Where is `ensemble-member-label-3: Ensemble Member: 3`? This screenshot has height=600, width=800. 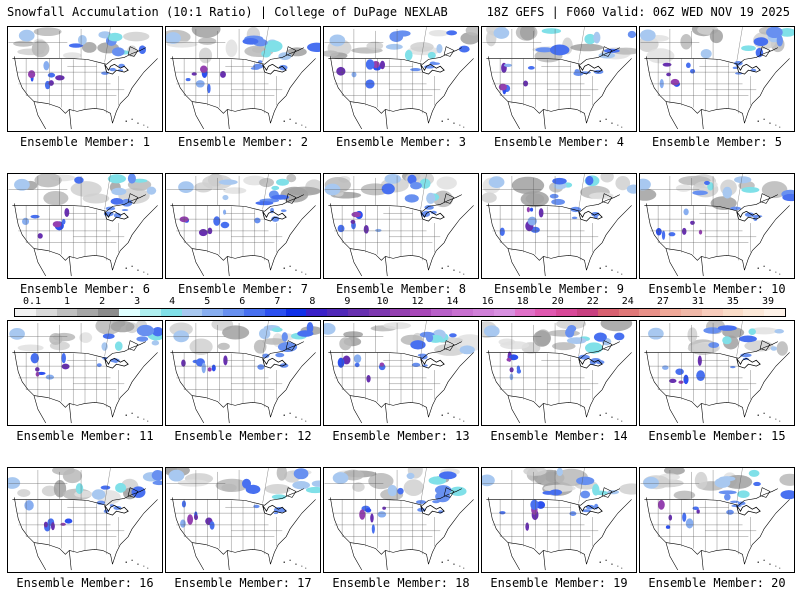 ensemble-member-label-3: Ensemble Member: 3 is located at coordinates (401, 142).